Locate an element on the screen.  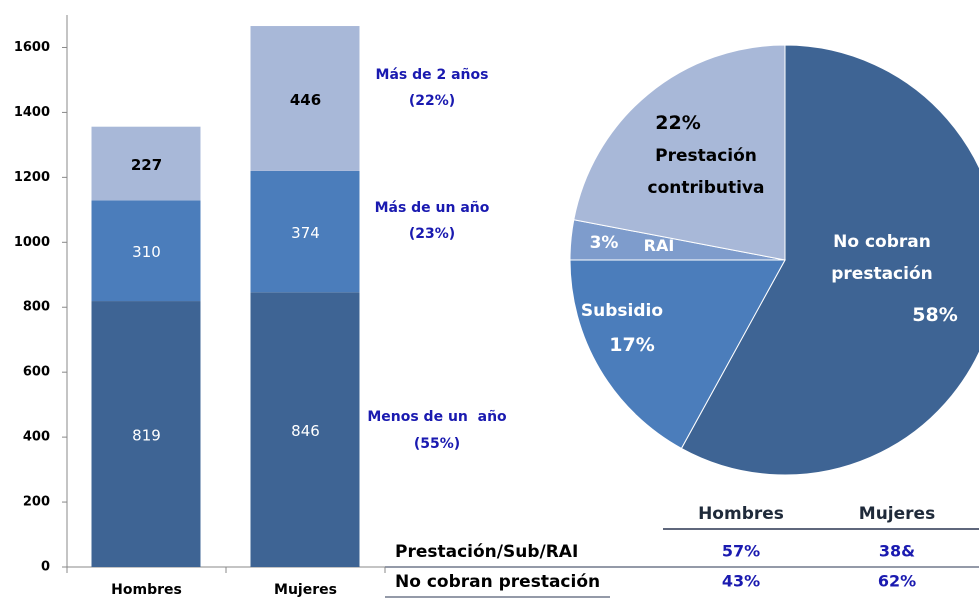
bar-value-label: 374 is located at coordinates (305, 233).